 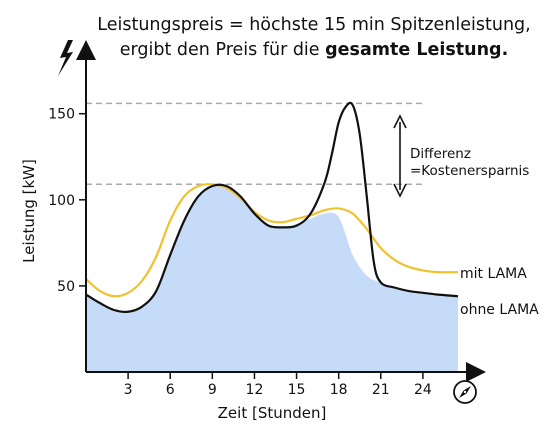 I want to click on annotation-line-1: Differenz, so click(x=440, y=154).